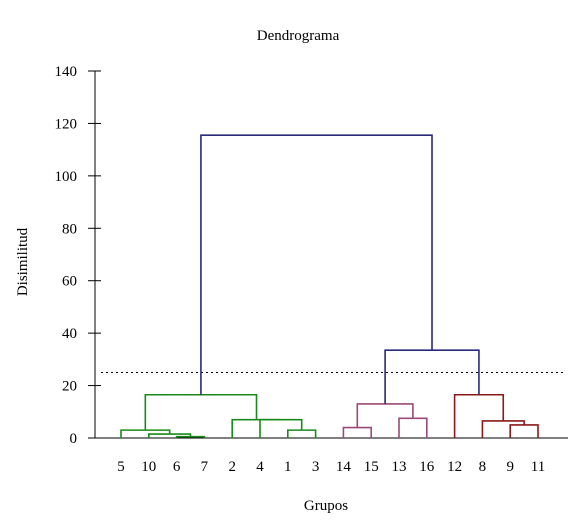  What do you see at coordinates (121, 467) in the screenshot?
I see `leaf-label: 5` at bounding box center [121, 467].